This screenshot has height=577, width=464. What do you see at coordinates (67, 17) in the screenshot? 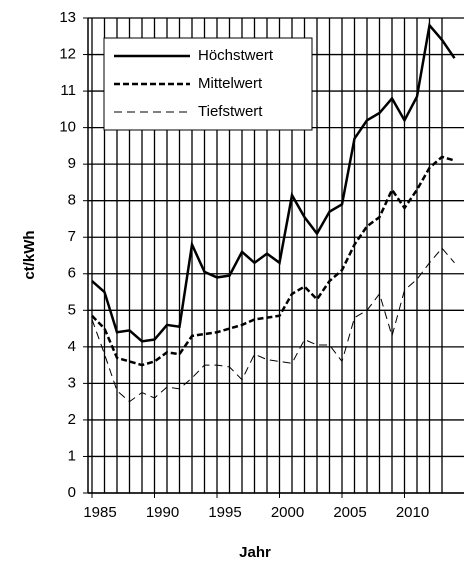
I see `y-tick-label: 13` at bounding box center [67, 17].